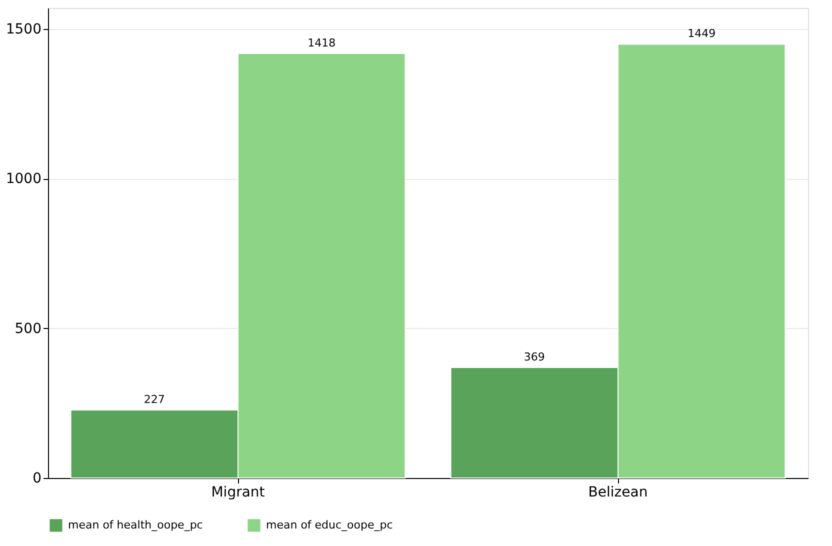 The image size is (832, 546). I want to click on data-label: 1449, so click(702, 33).